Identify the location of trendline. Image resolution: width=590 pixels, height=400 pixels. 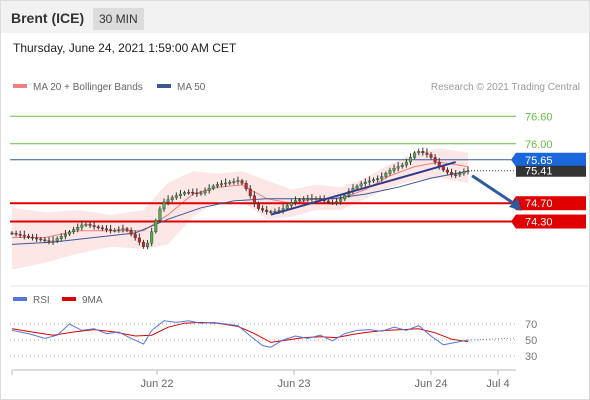
(363, 188).